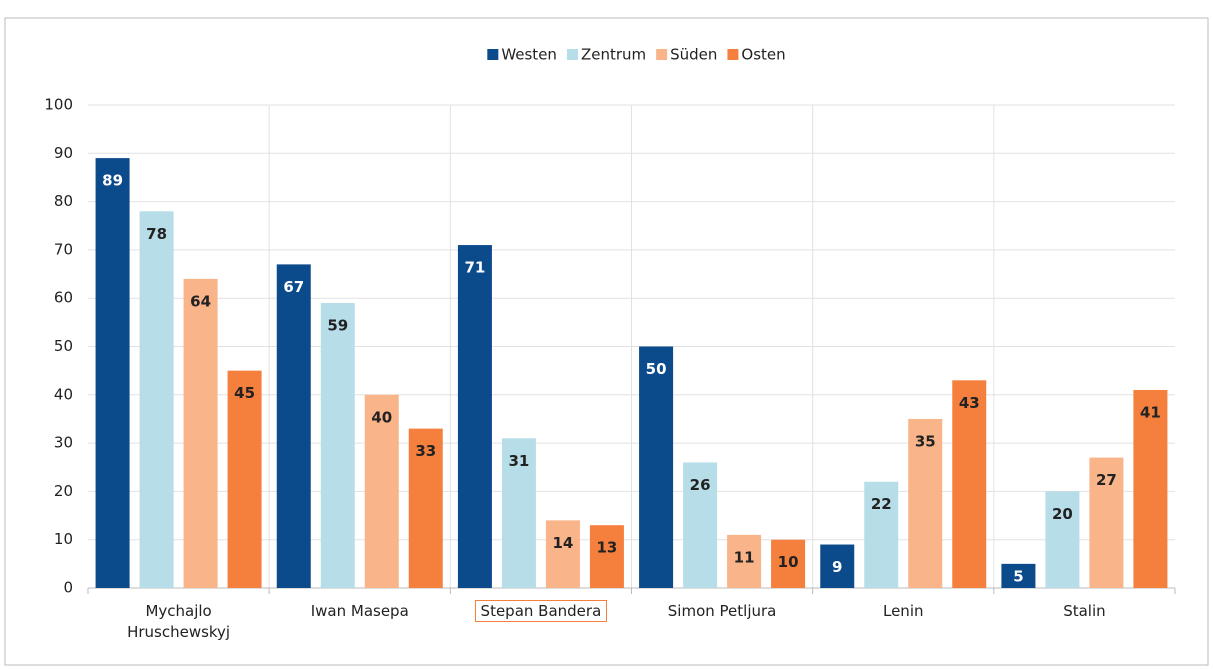 Image resolution: width=1213 pixels, height=669 pixels. What do you see at coordinates (63, 394) in the screenshot?
I see `y-tick-label: 40` at bounding box center [63, 394].